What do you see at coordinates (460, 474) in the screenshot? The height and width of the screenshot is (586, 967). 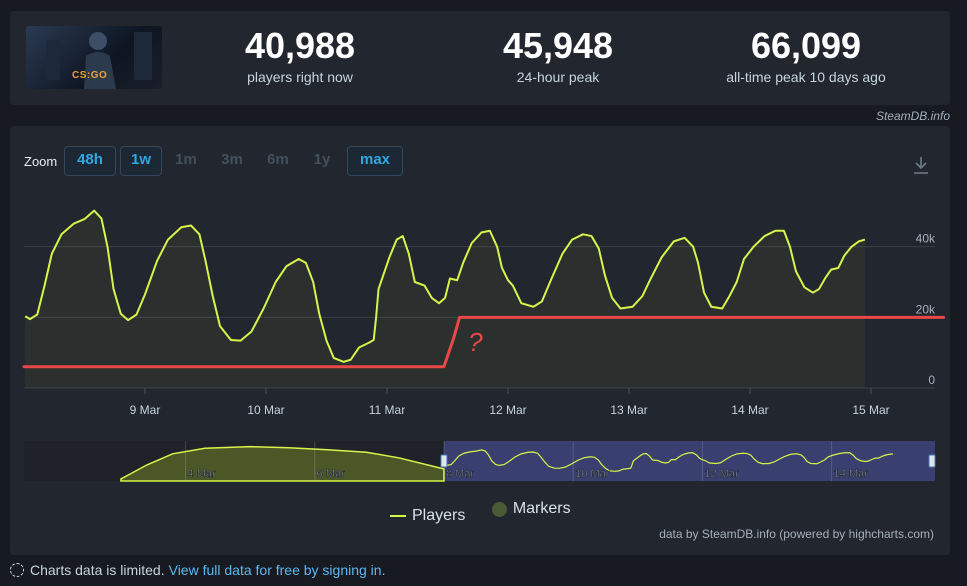 I see `navigator-tick-label: 8 Mar` at bounding box center [460, 474].